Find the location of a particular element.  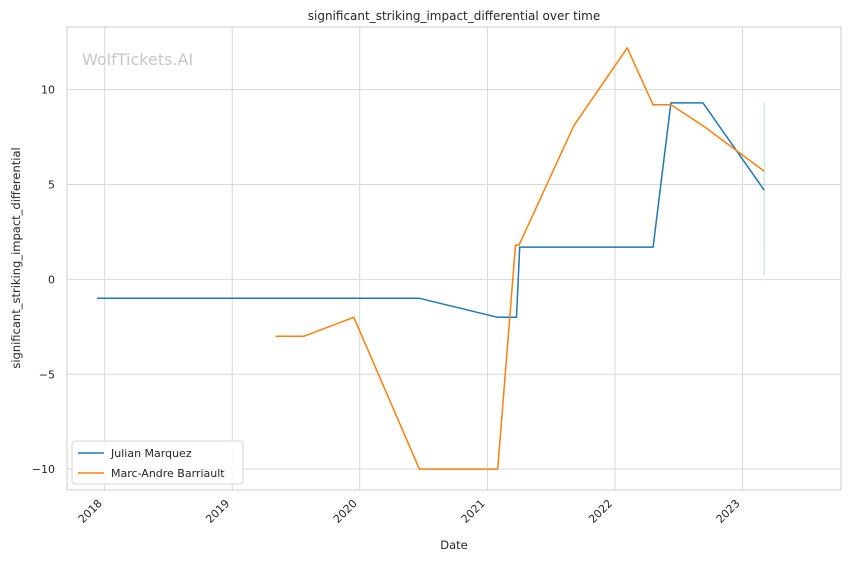

x-axis-label: Date is located at coordinates (454, 545).